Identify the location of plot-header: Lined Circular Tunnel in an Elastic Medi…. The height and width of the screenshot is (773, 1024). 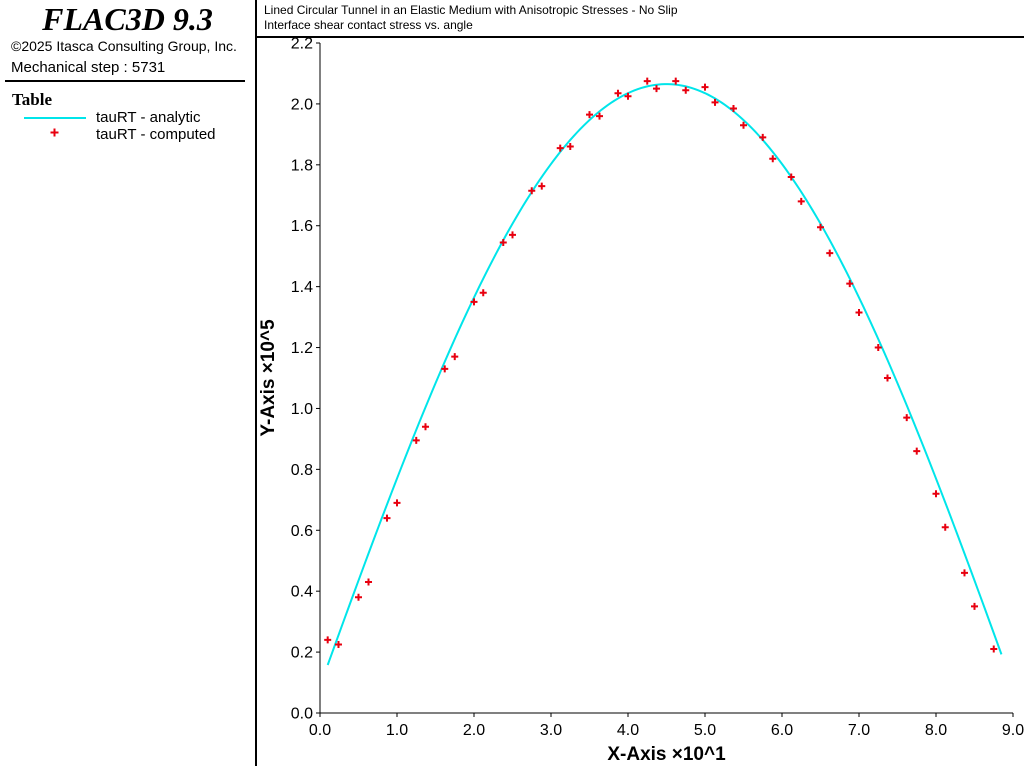
(640, 19).